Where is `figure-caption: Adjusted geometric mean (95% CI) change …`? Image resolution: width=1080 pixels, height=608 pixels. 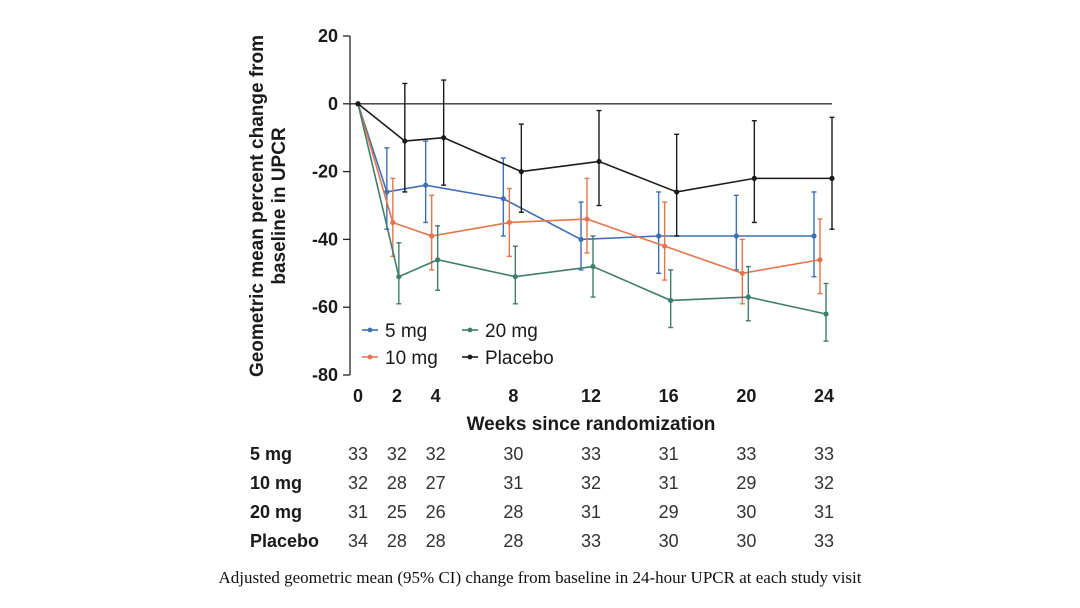 figure-caption: Adjusted geometric mean (95% CI) change … is located at coordinates (540, 577).